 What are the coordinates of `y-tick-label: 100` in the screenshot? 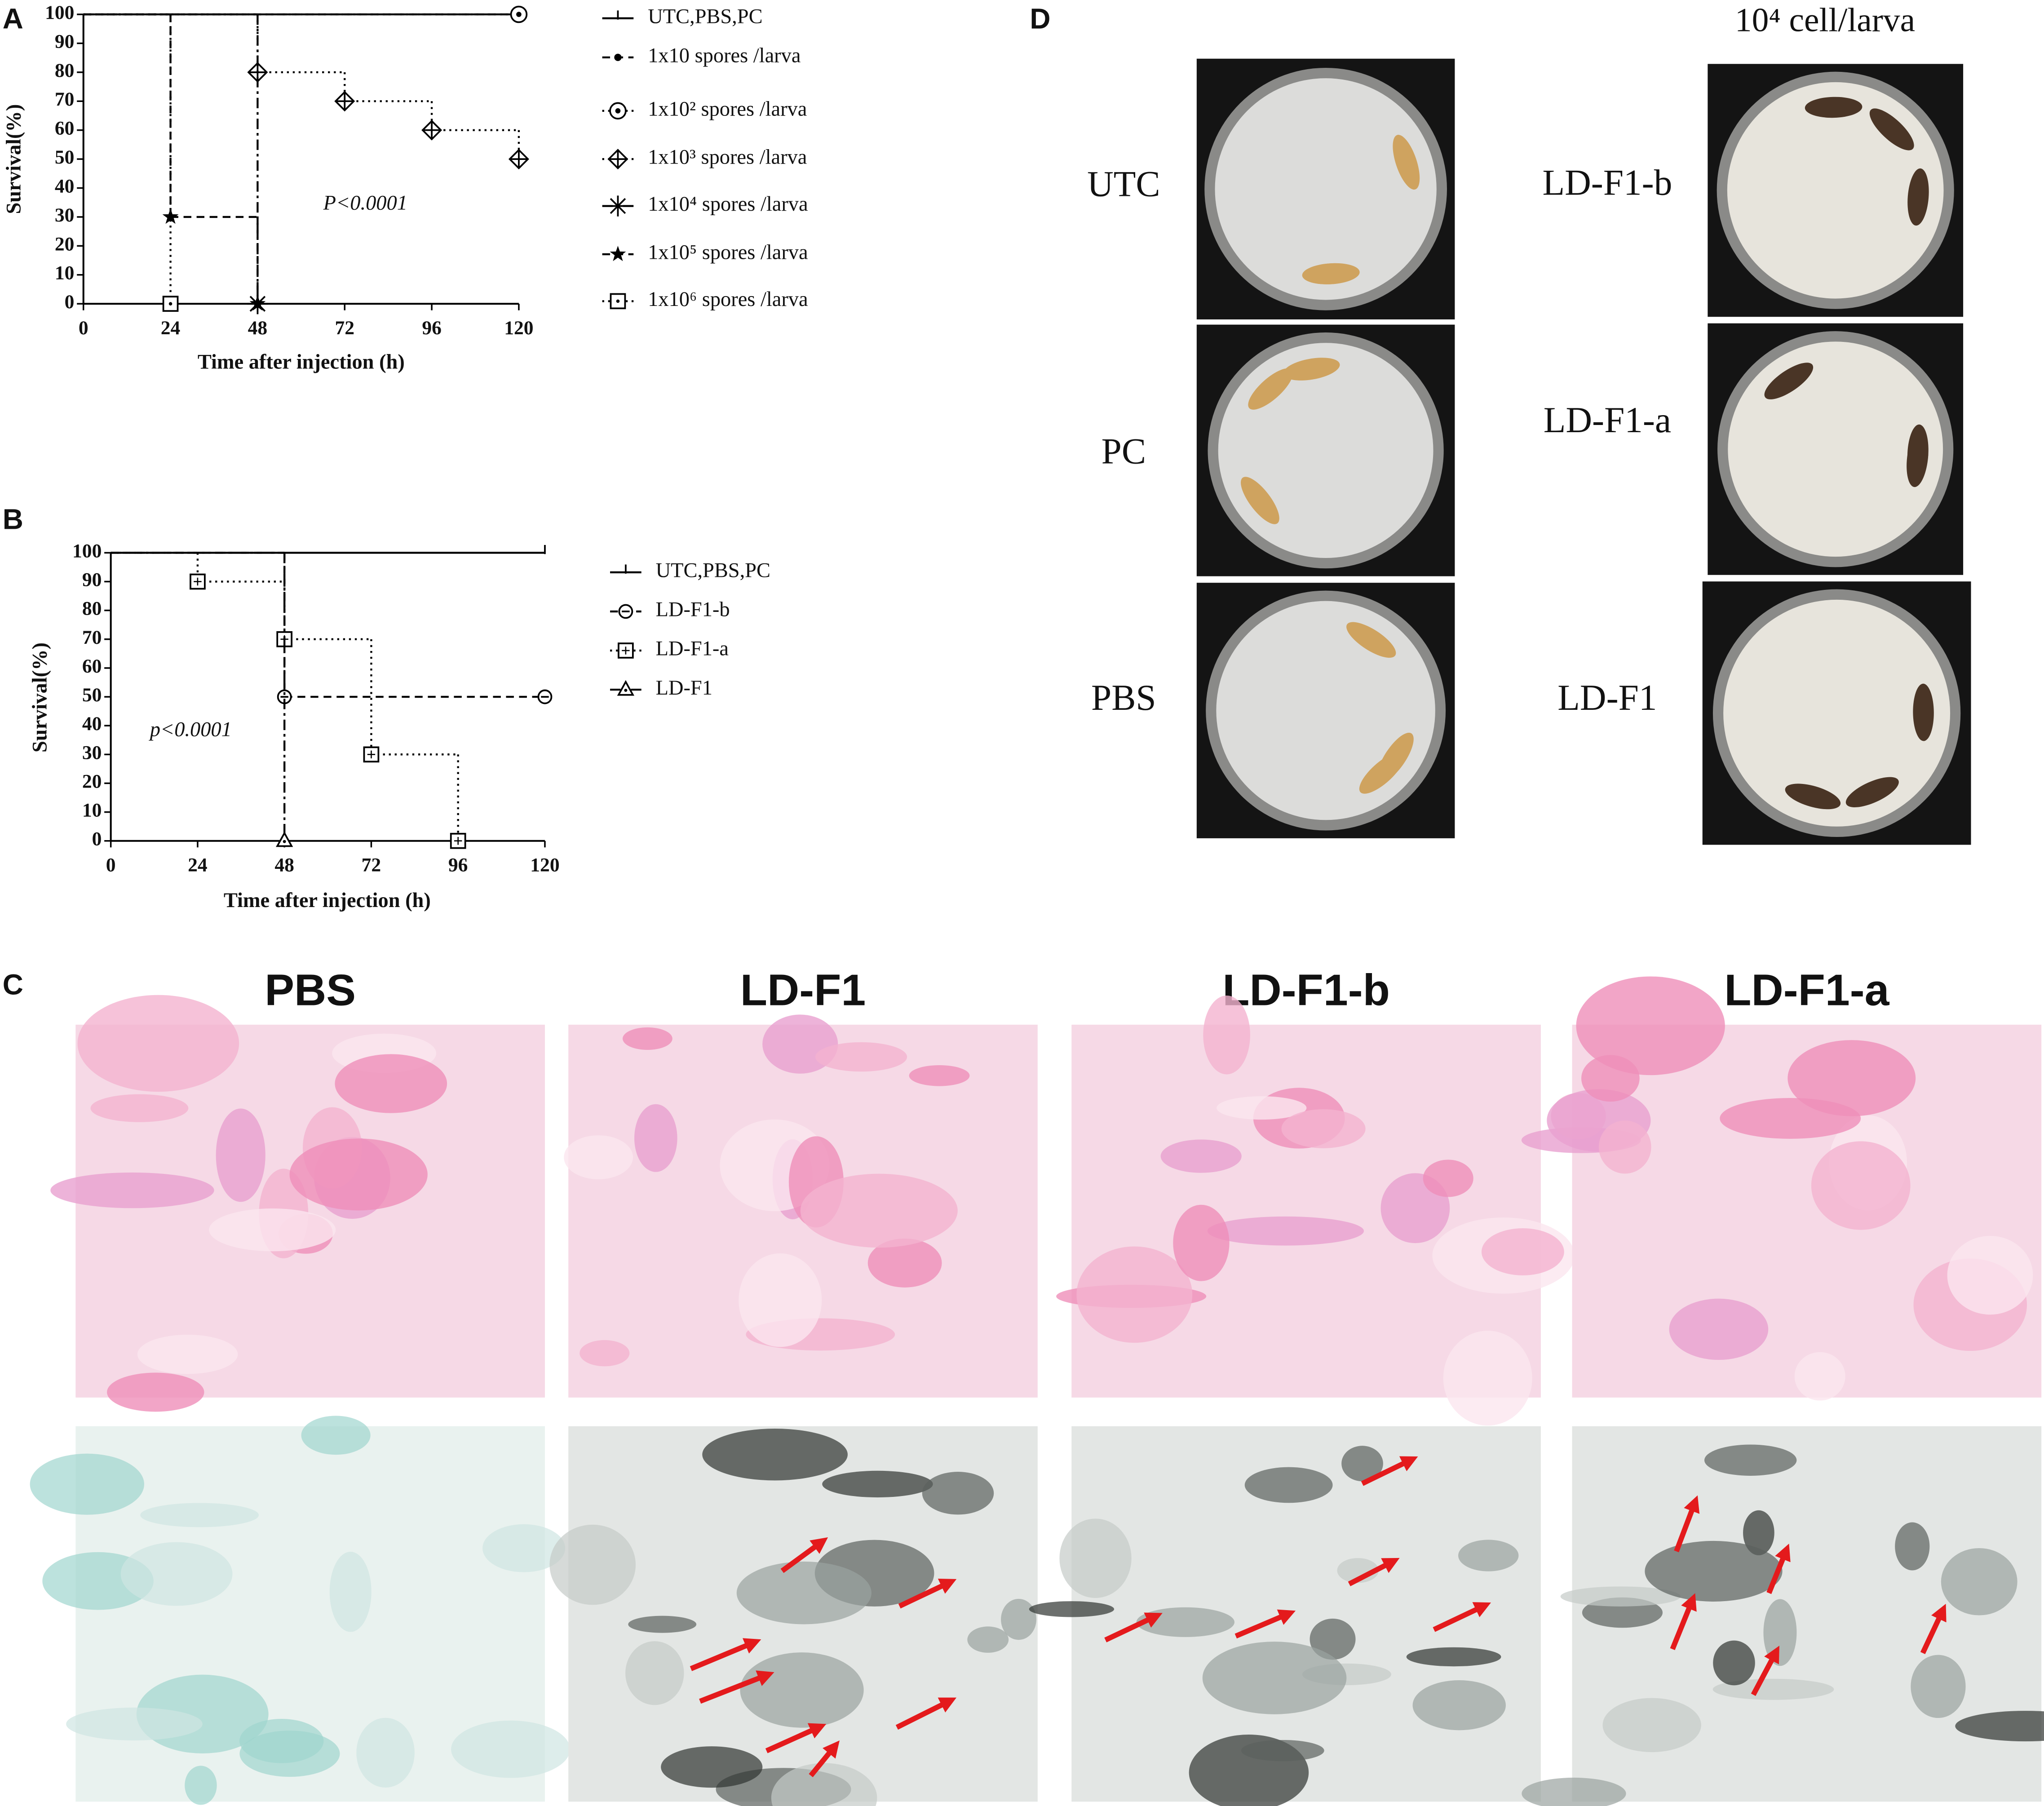 It's located at (87, 551).